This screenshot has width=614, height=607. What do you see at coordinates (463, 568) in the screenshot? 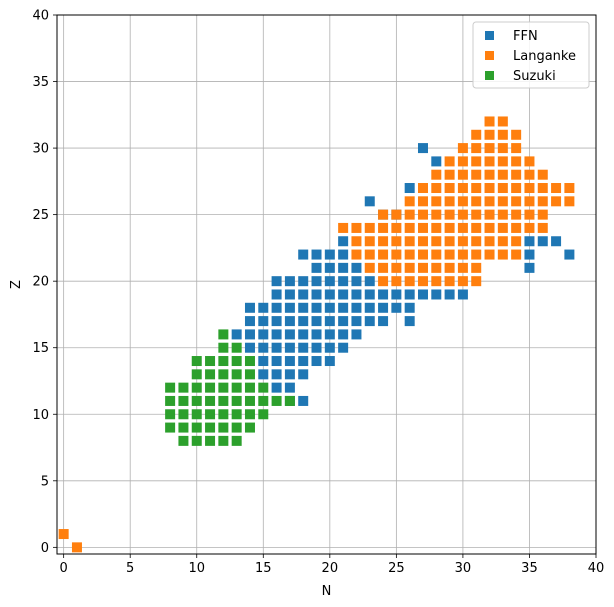
I see `x-tick-label: 30` at bounding box center [463, 568].